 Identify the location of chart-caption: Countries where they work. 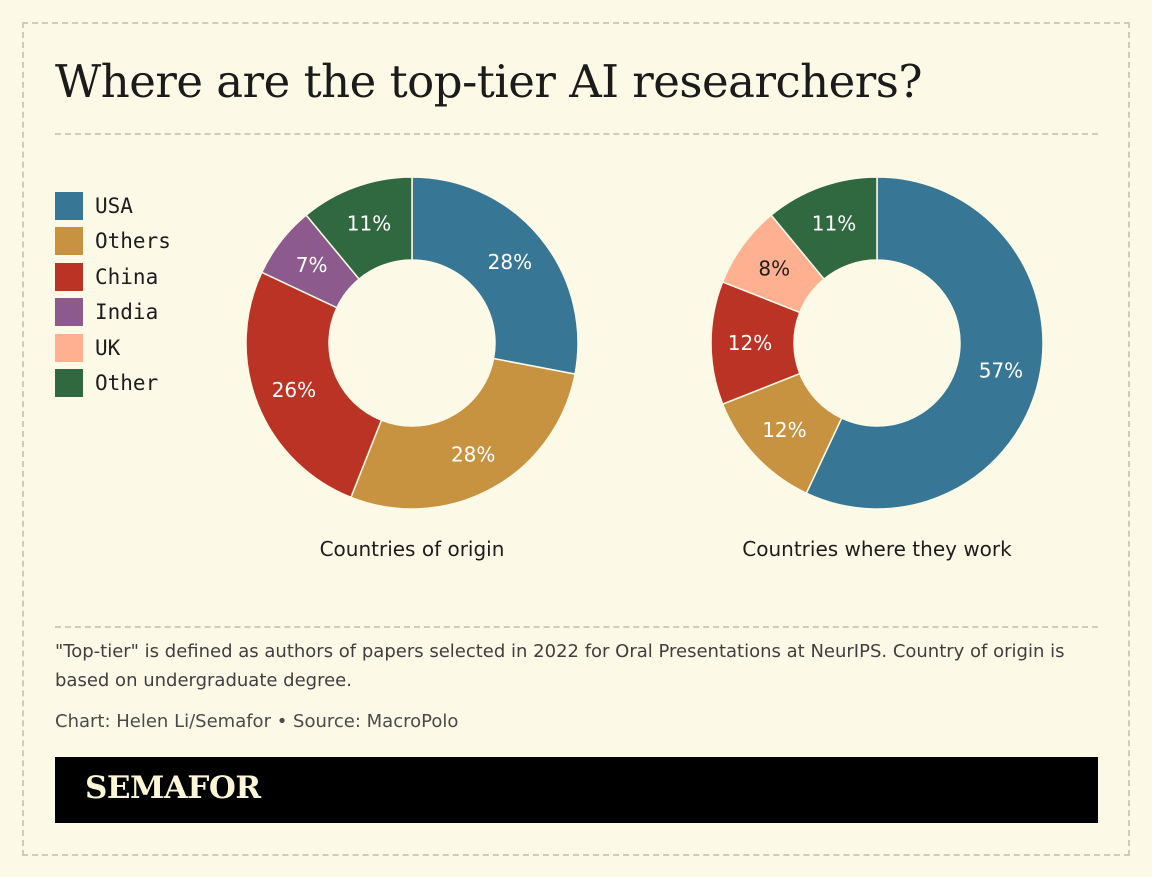
(877, 549).